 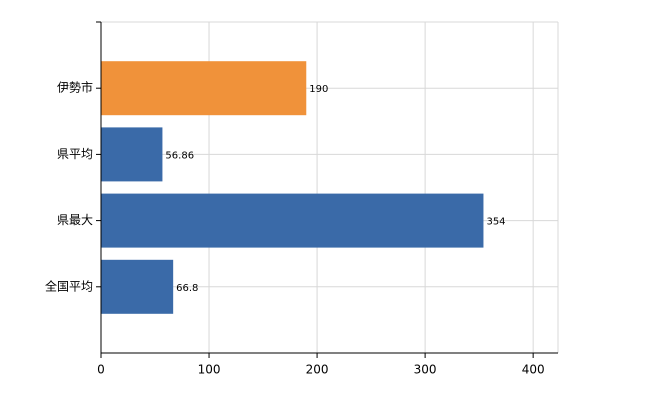 What do you see at coordinates (75, 87) in the screenshot?
I see `y-tick-label: 伊勢市` at bounding box center [75, 87].